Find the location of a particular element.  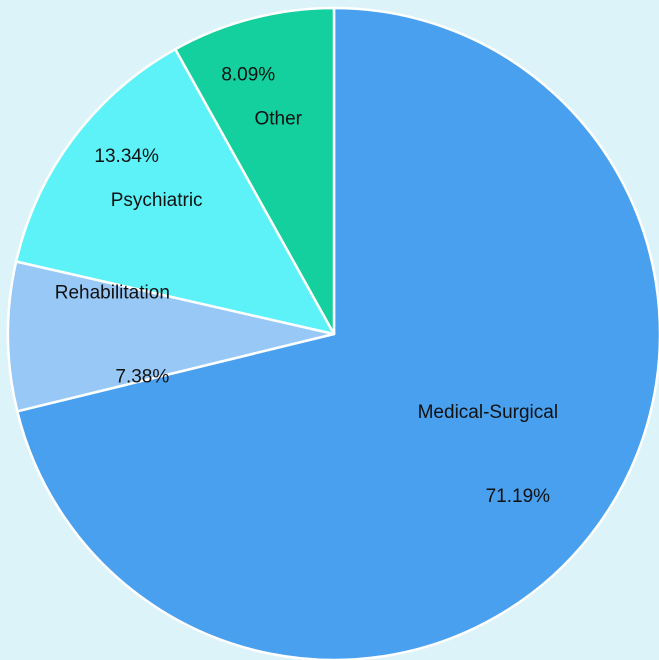

slice-label: Psychiatric is located at coordinates (157, 200).